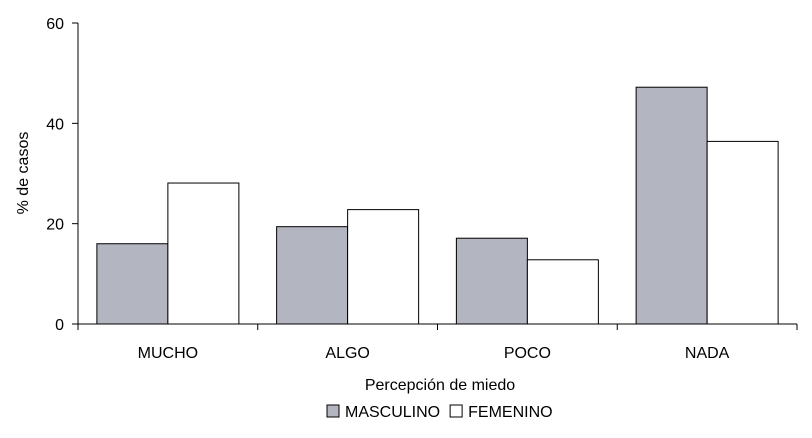 This screenshot has height=438, width=812. Describe the element at coordinates (456, 411) in the screenshot. I see `legend-swatch-femenino` at that location.